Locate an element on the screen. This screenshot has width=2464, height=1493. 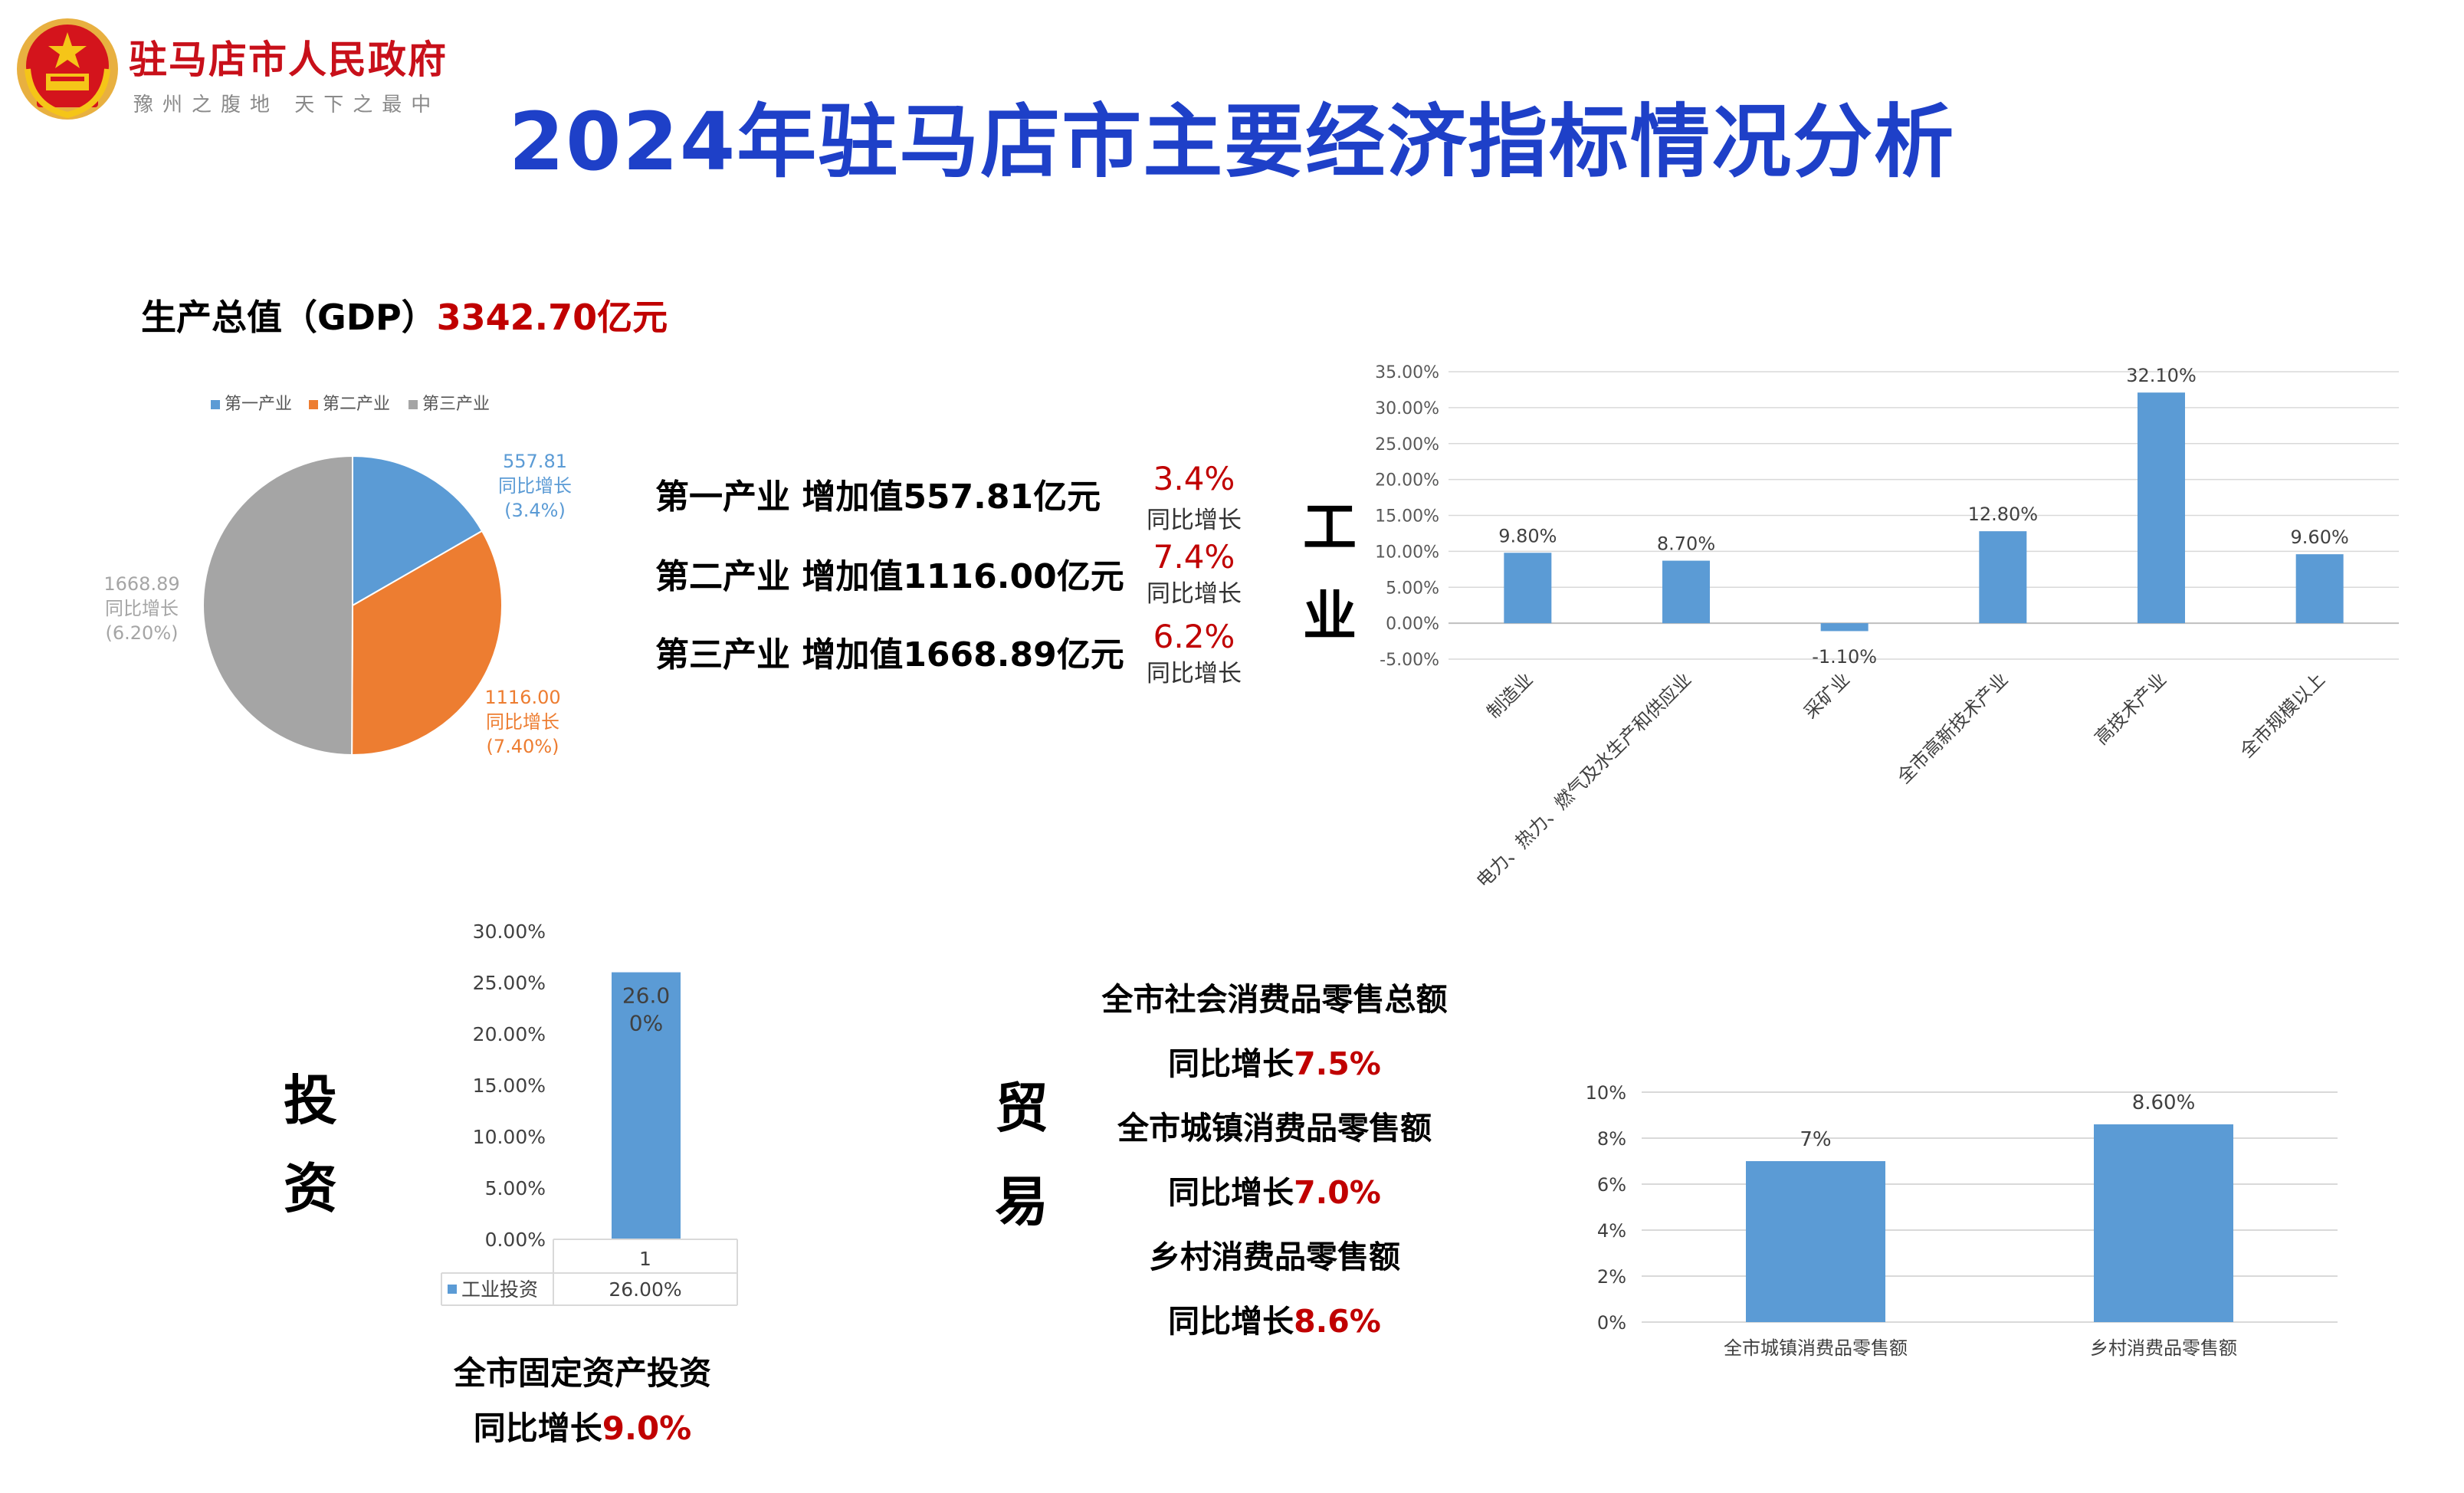
pie-data-label: (7.40%) is located at coordinates (523, 746).